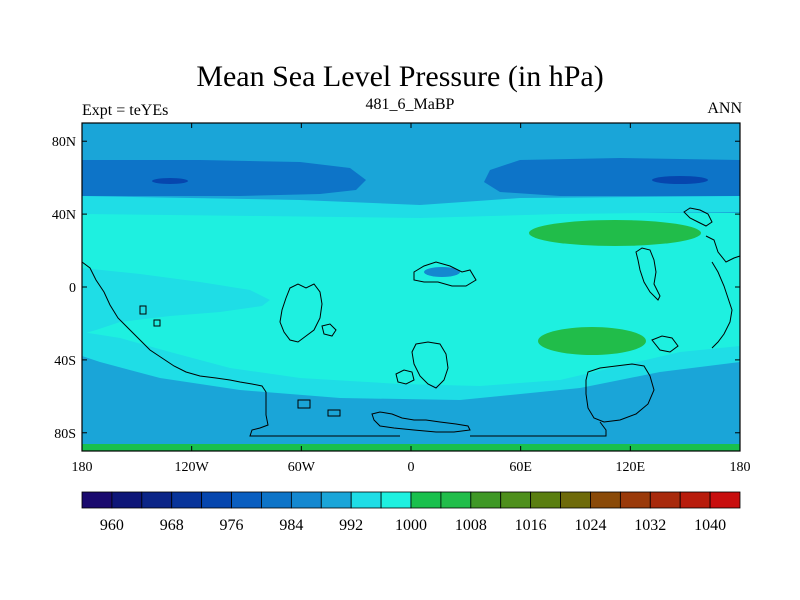 The height and width of the screenshot is (600, 800). I want to click on colorbar: 960 968 976 984 992 1000 1008 1016 1024 1032 1040, so click(411, 512).